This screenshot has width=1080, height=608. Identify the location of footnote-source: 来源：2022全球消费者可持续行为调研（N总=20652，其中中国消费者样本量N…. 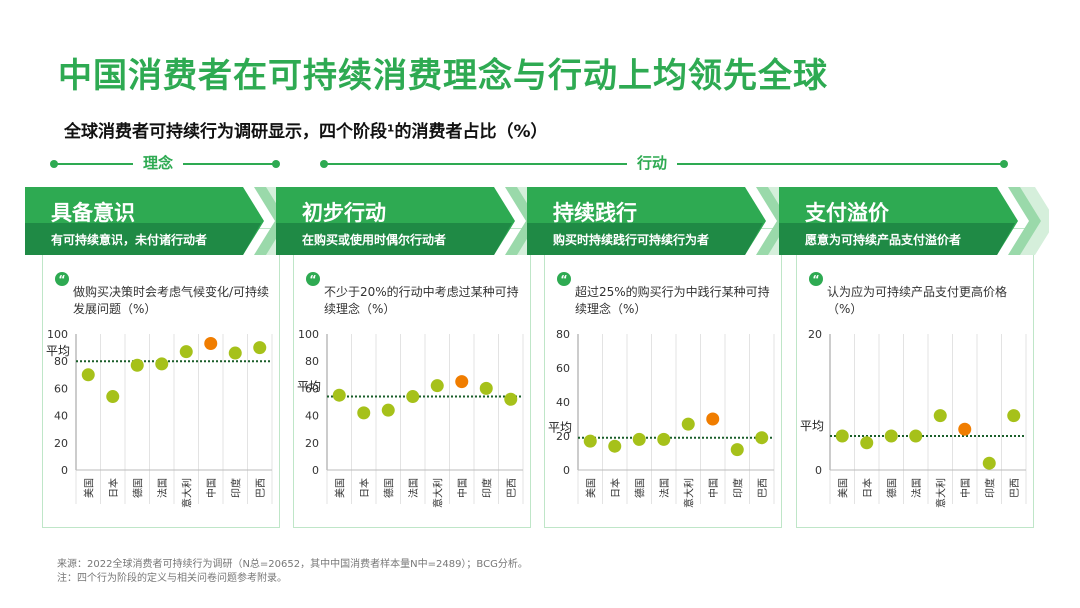
(292, 564).